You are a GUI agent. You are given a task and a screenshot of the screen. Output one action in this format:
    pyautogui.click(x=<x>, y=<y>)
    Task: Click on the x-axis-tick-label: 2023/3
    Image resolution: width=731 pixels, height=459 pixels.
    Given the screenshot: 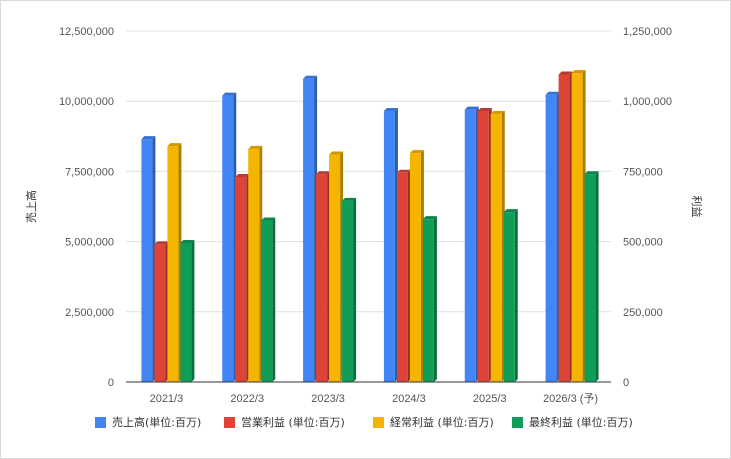 What is the action you would take?
    pyautogui.click(x=328, y=399)
    